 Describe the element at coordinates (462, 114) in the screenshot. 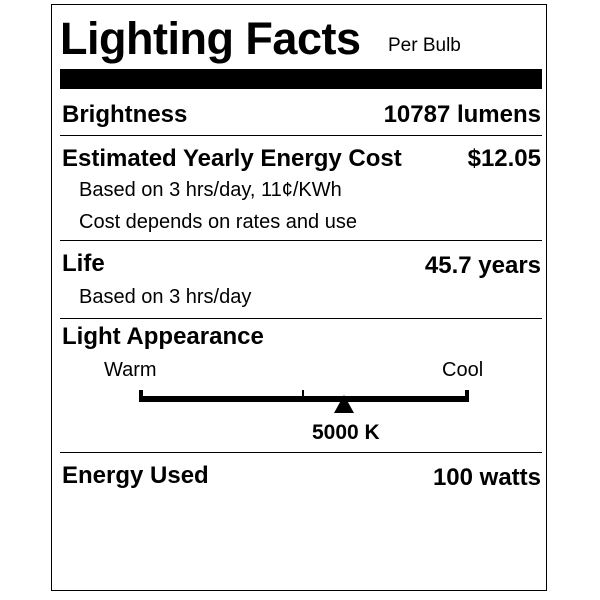

I see `brightness-value: 10787 lumens` at that location.